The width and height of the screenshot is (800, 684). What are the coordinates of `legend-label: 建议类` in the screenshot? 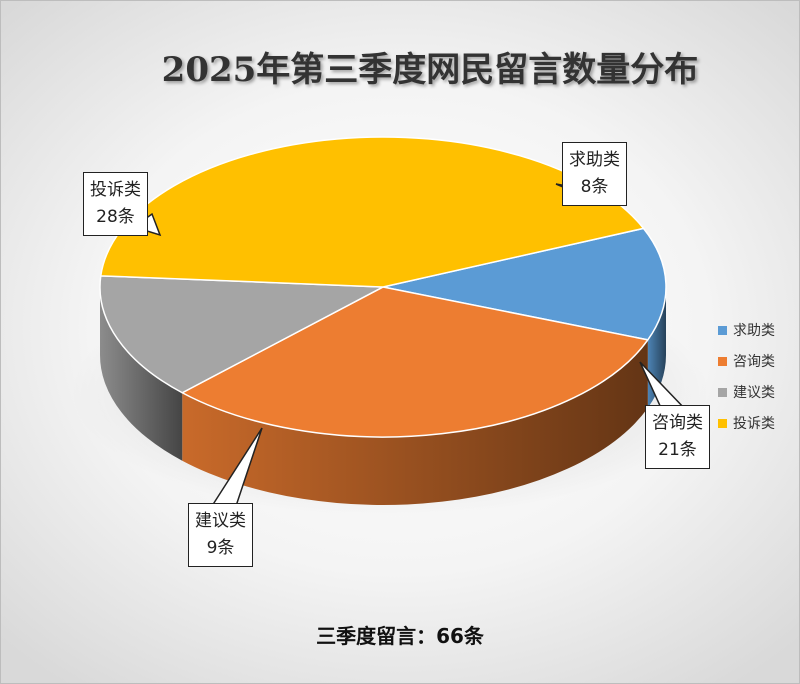 It's located at (754, 393).